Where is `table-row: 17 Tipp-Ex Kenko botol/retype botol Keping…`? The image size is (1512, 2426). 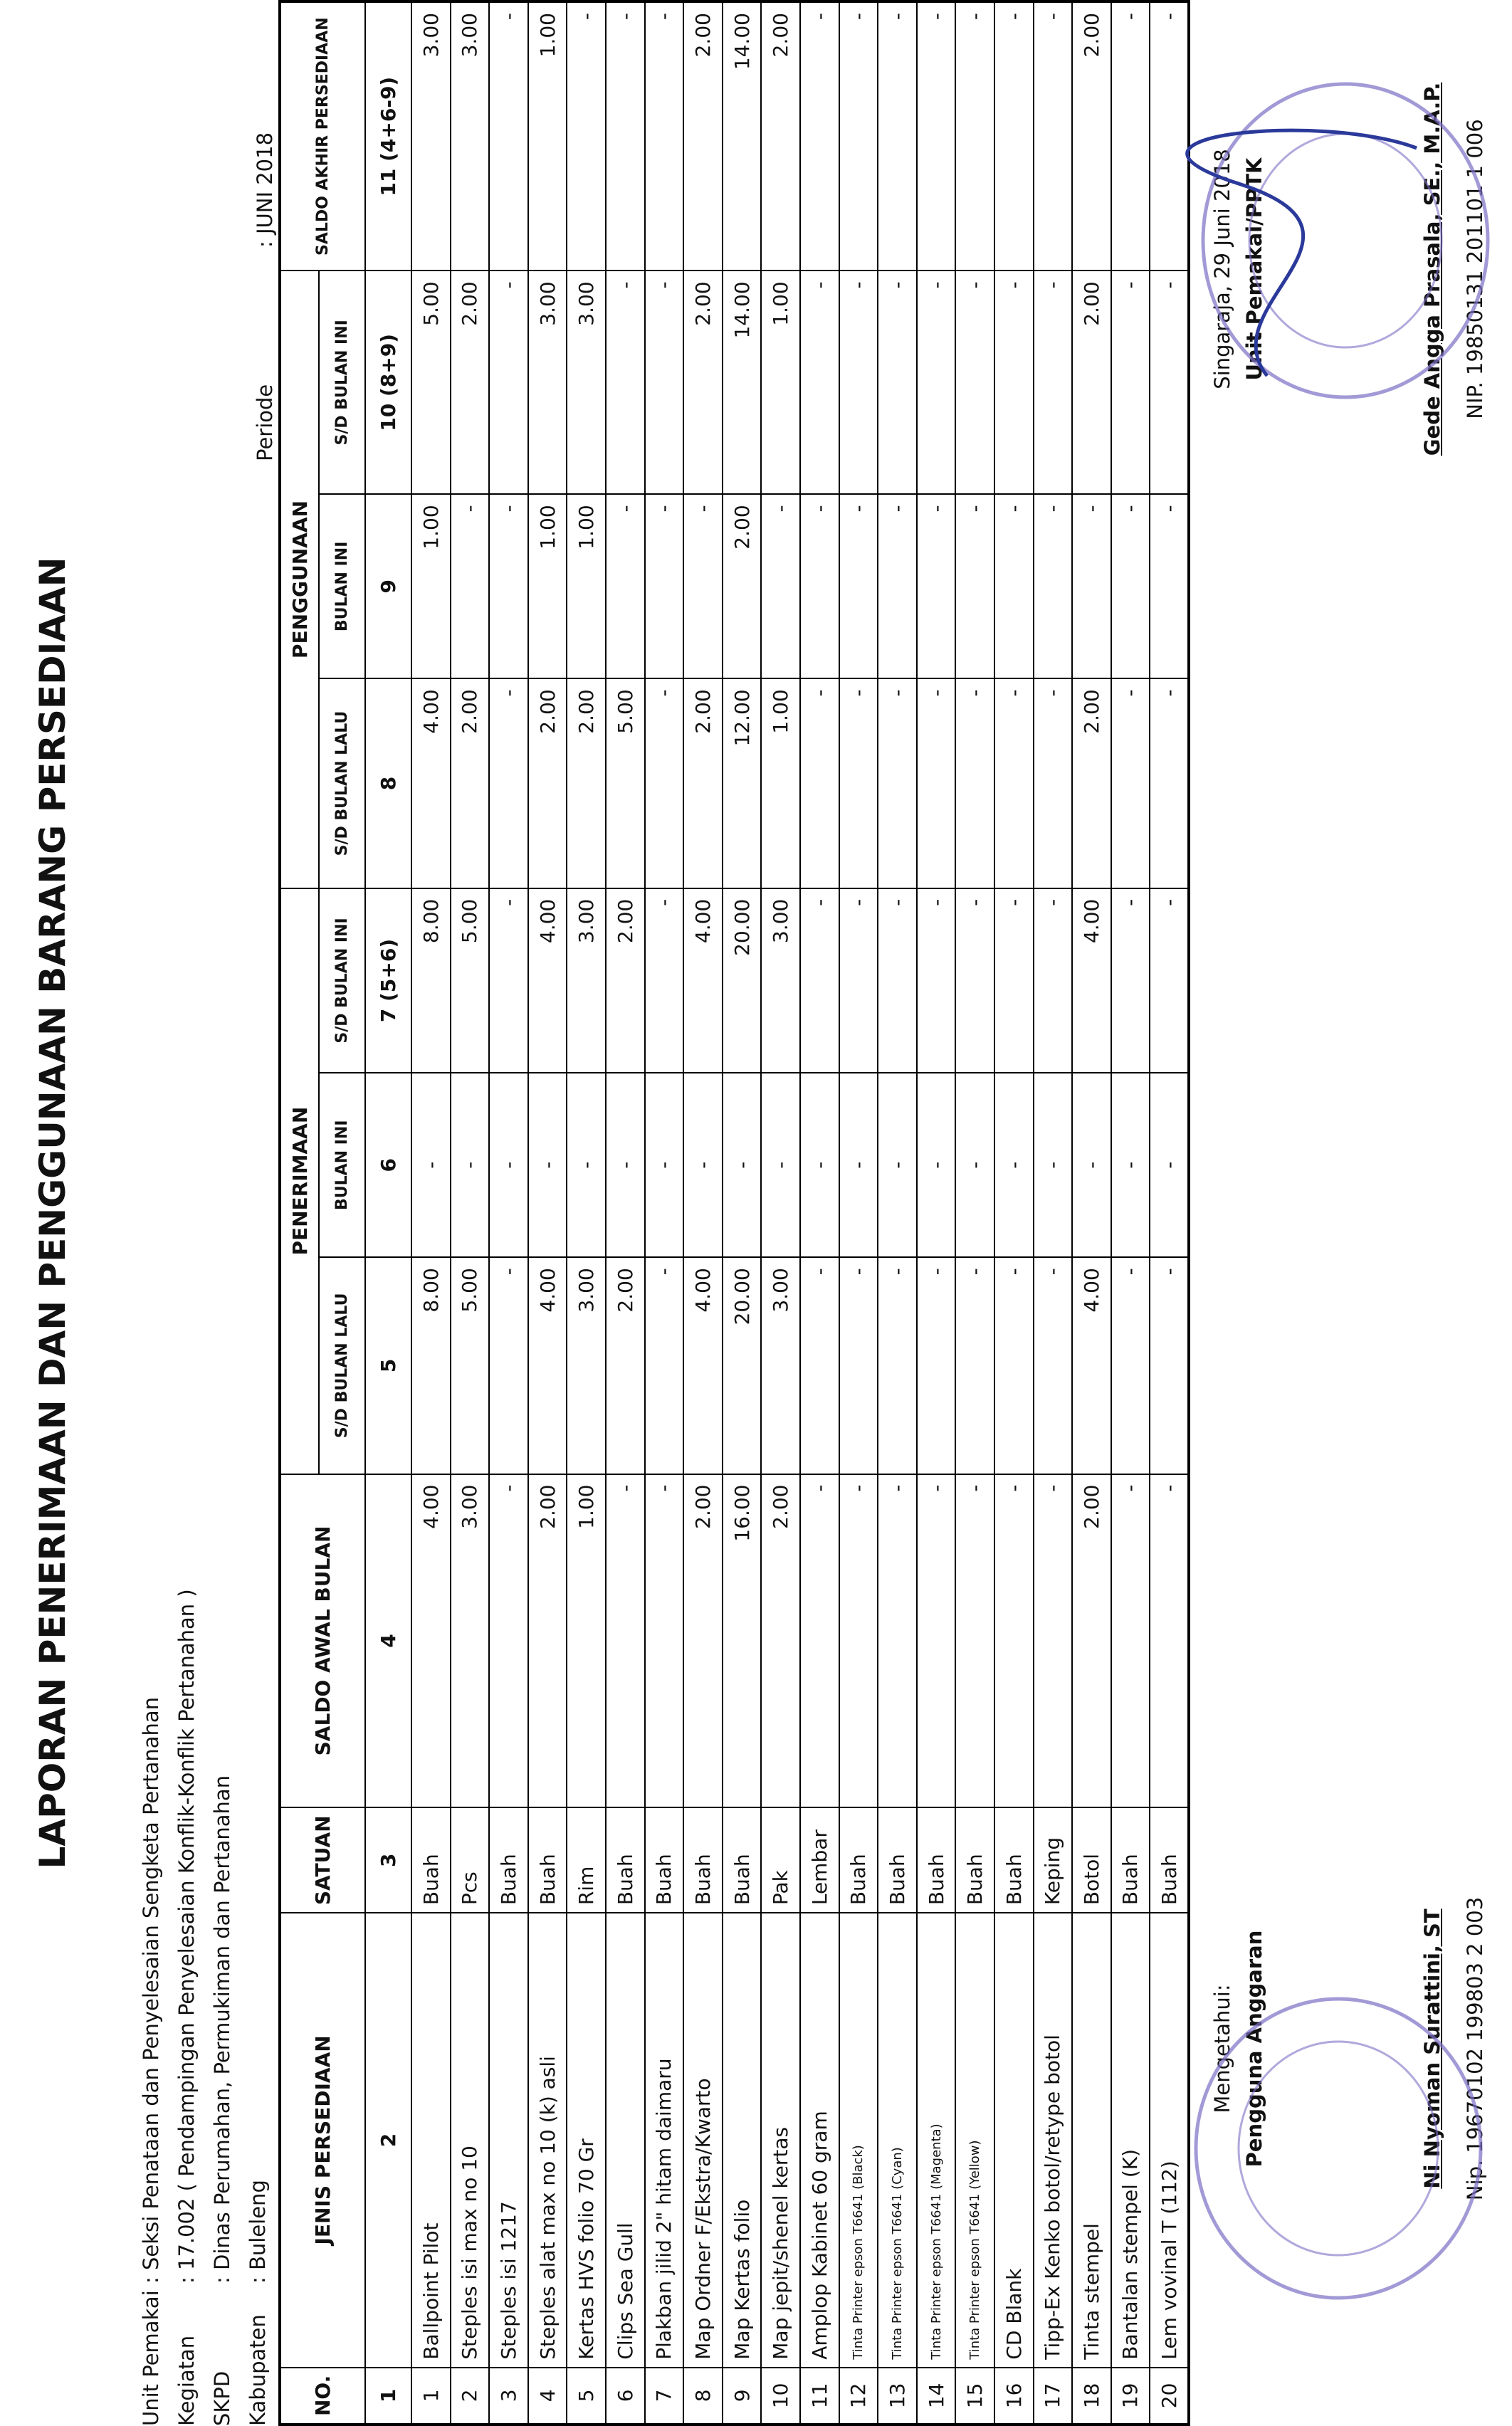
table-row: 17 Tipp-Ex Kenko botol/retype botol Keping… is located at coordinates (1053, 1213).